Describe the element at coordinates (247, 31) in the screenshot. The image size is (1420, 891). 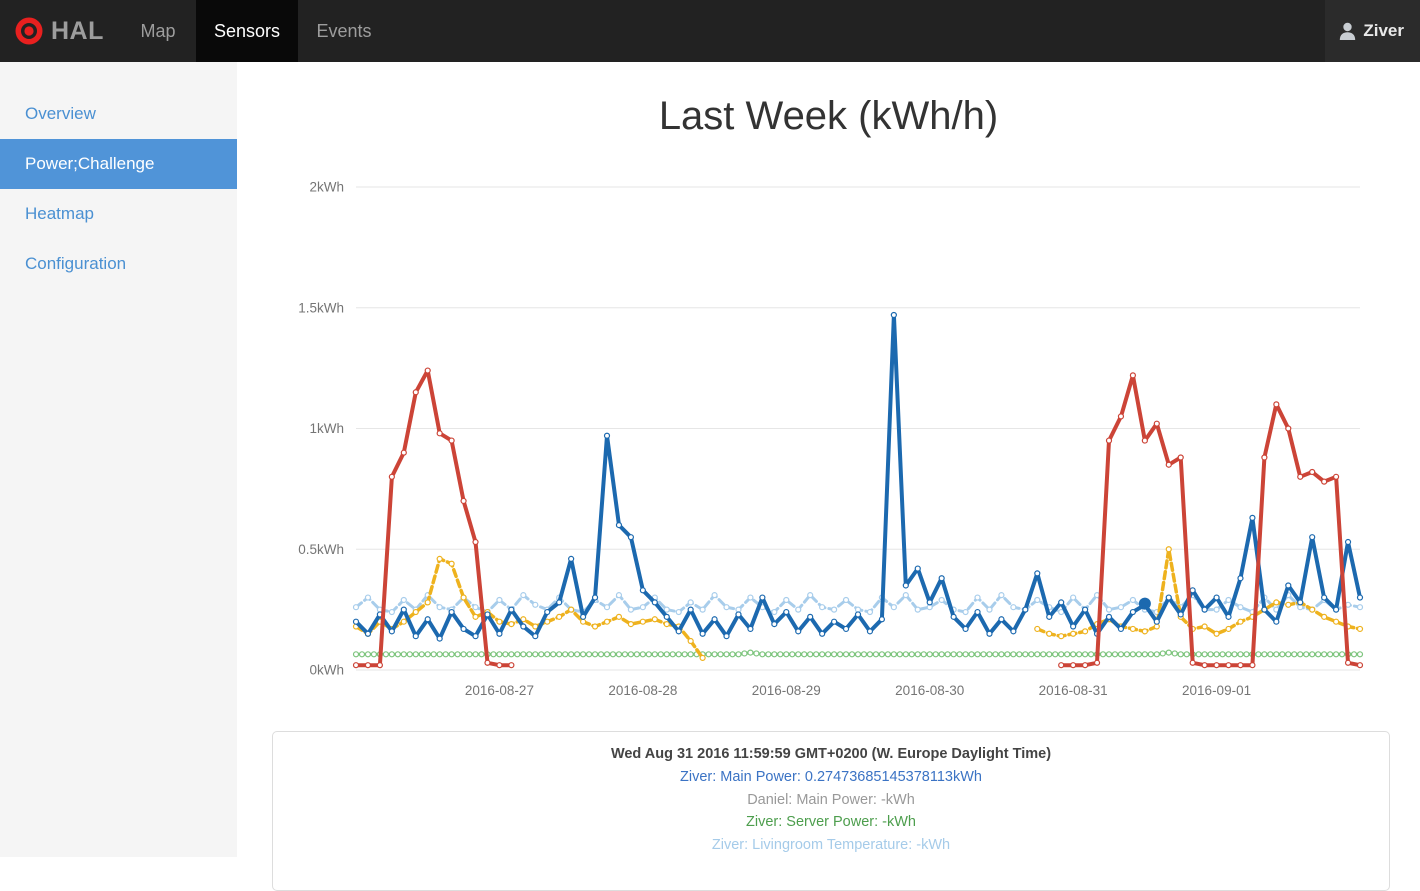
I see `nav-item-sensors: Sensors` at that location.